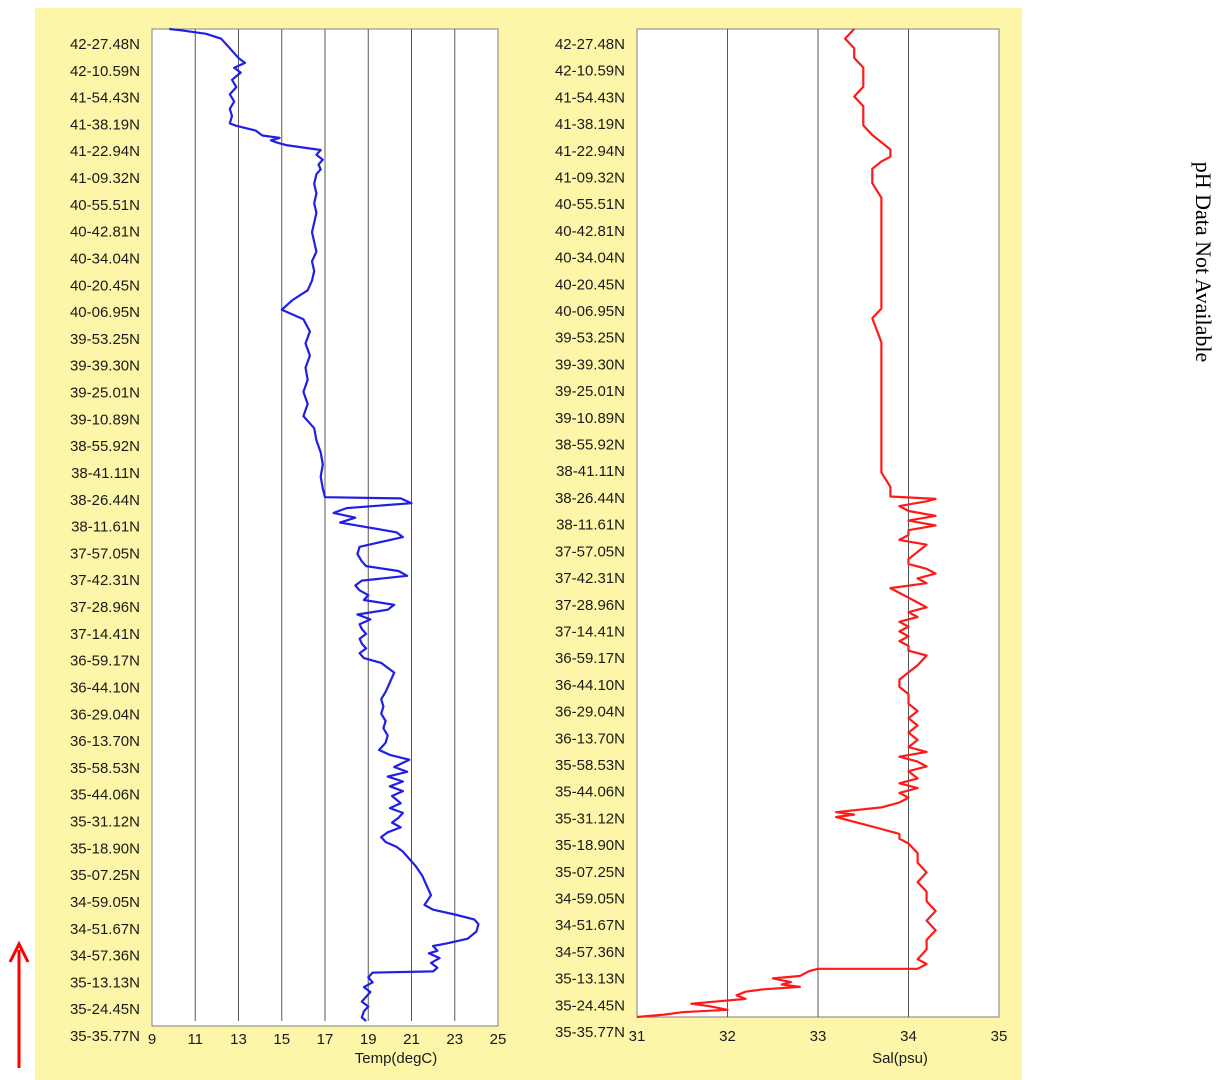 This screenshot has height=1080, width=1220. What do you see at coordinates (105, 71) in the screenshot?
I see `temperature-y-tick-label: 42-10.59N` at bounding box center [105, 71].